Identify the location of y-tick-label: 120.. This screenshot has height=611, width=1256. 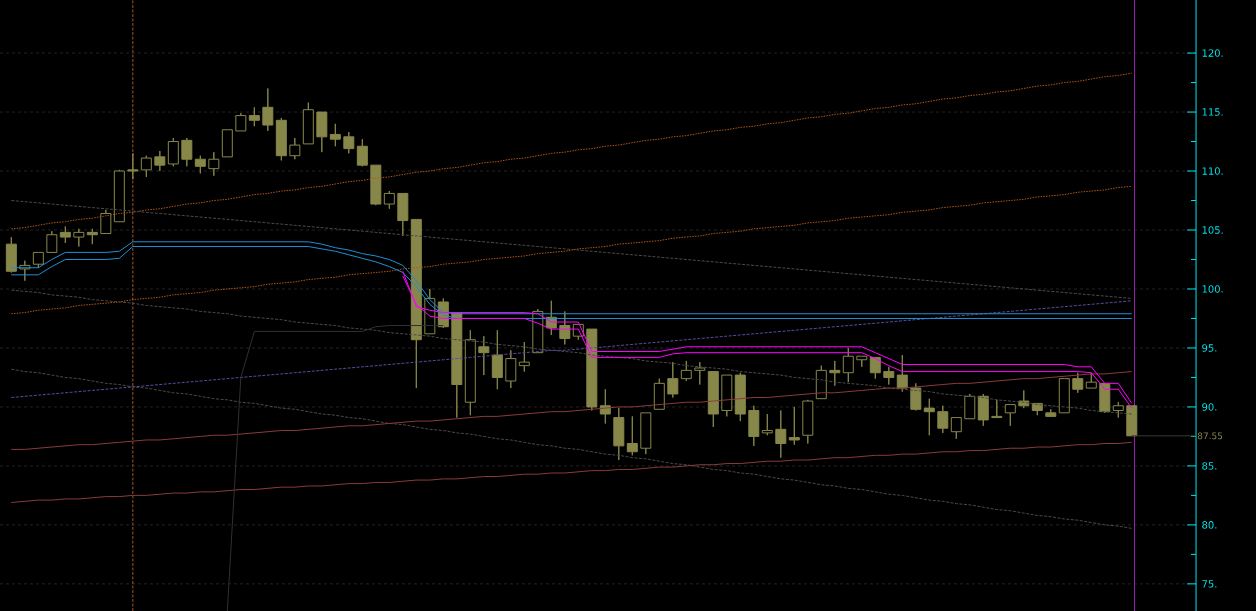
(1212, 53).